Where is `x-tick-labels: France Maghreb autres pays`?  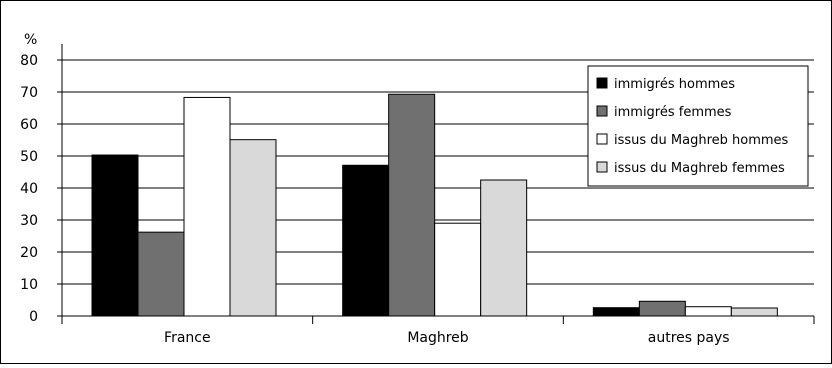
x-tick-labels: France Maghreb autres pays is located at coordinates (447, 338).